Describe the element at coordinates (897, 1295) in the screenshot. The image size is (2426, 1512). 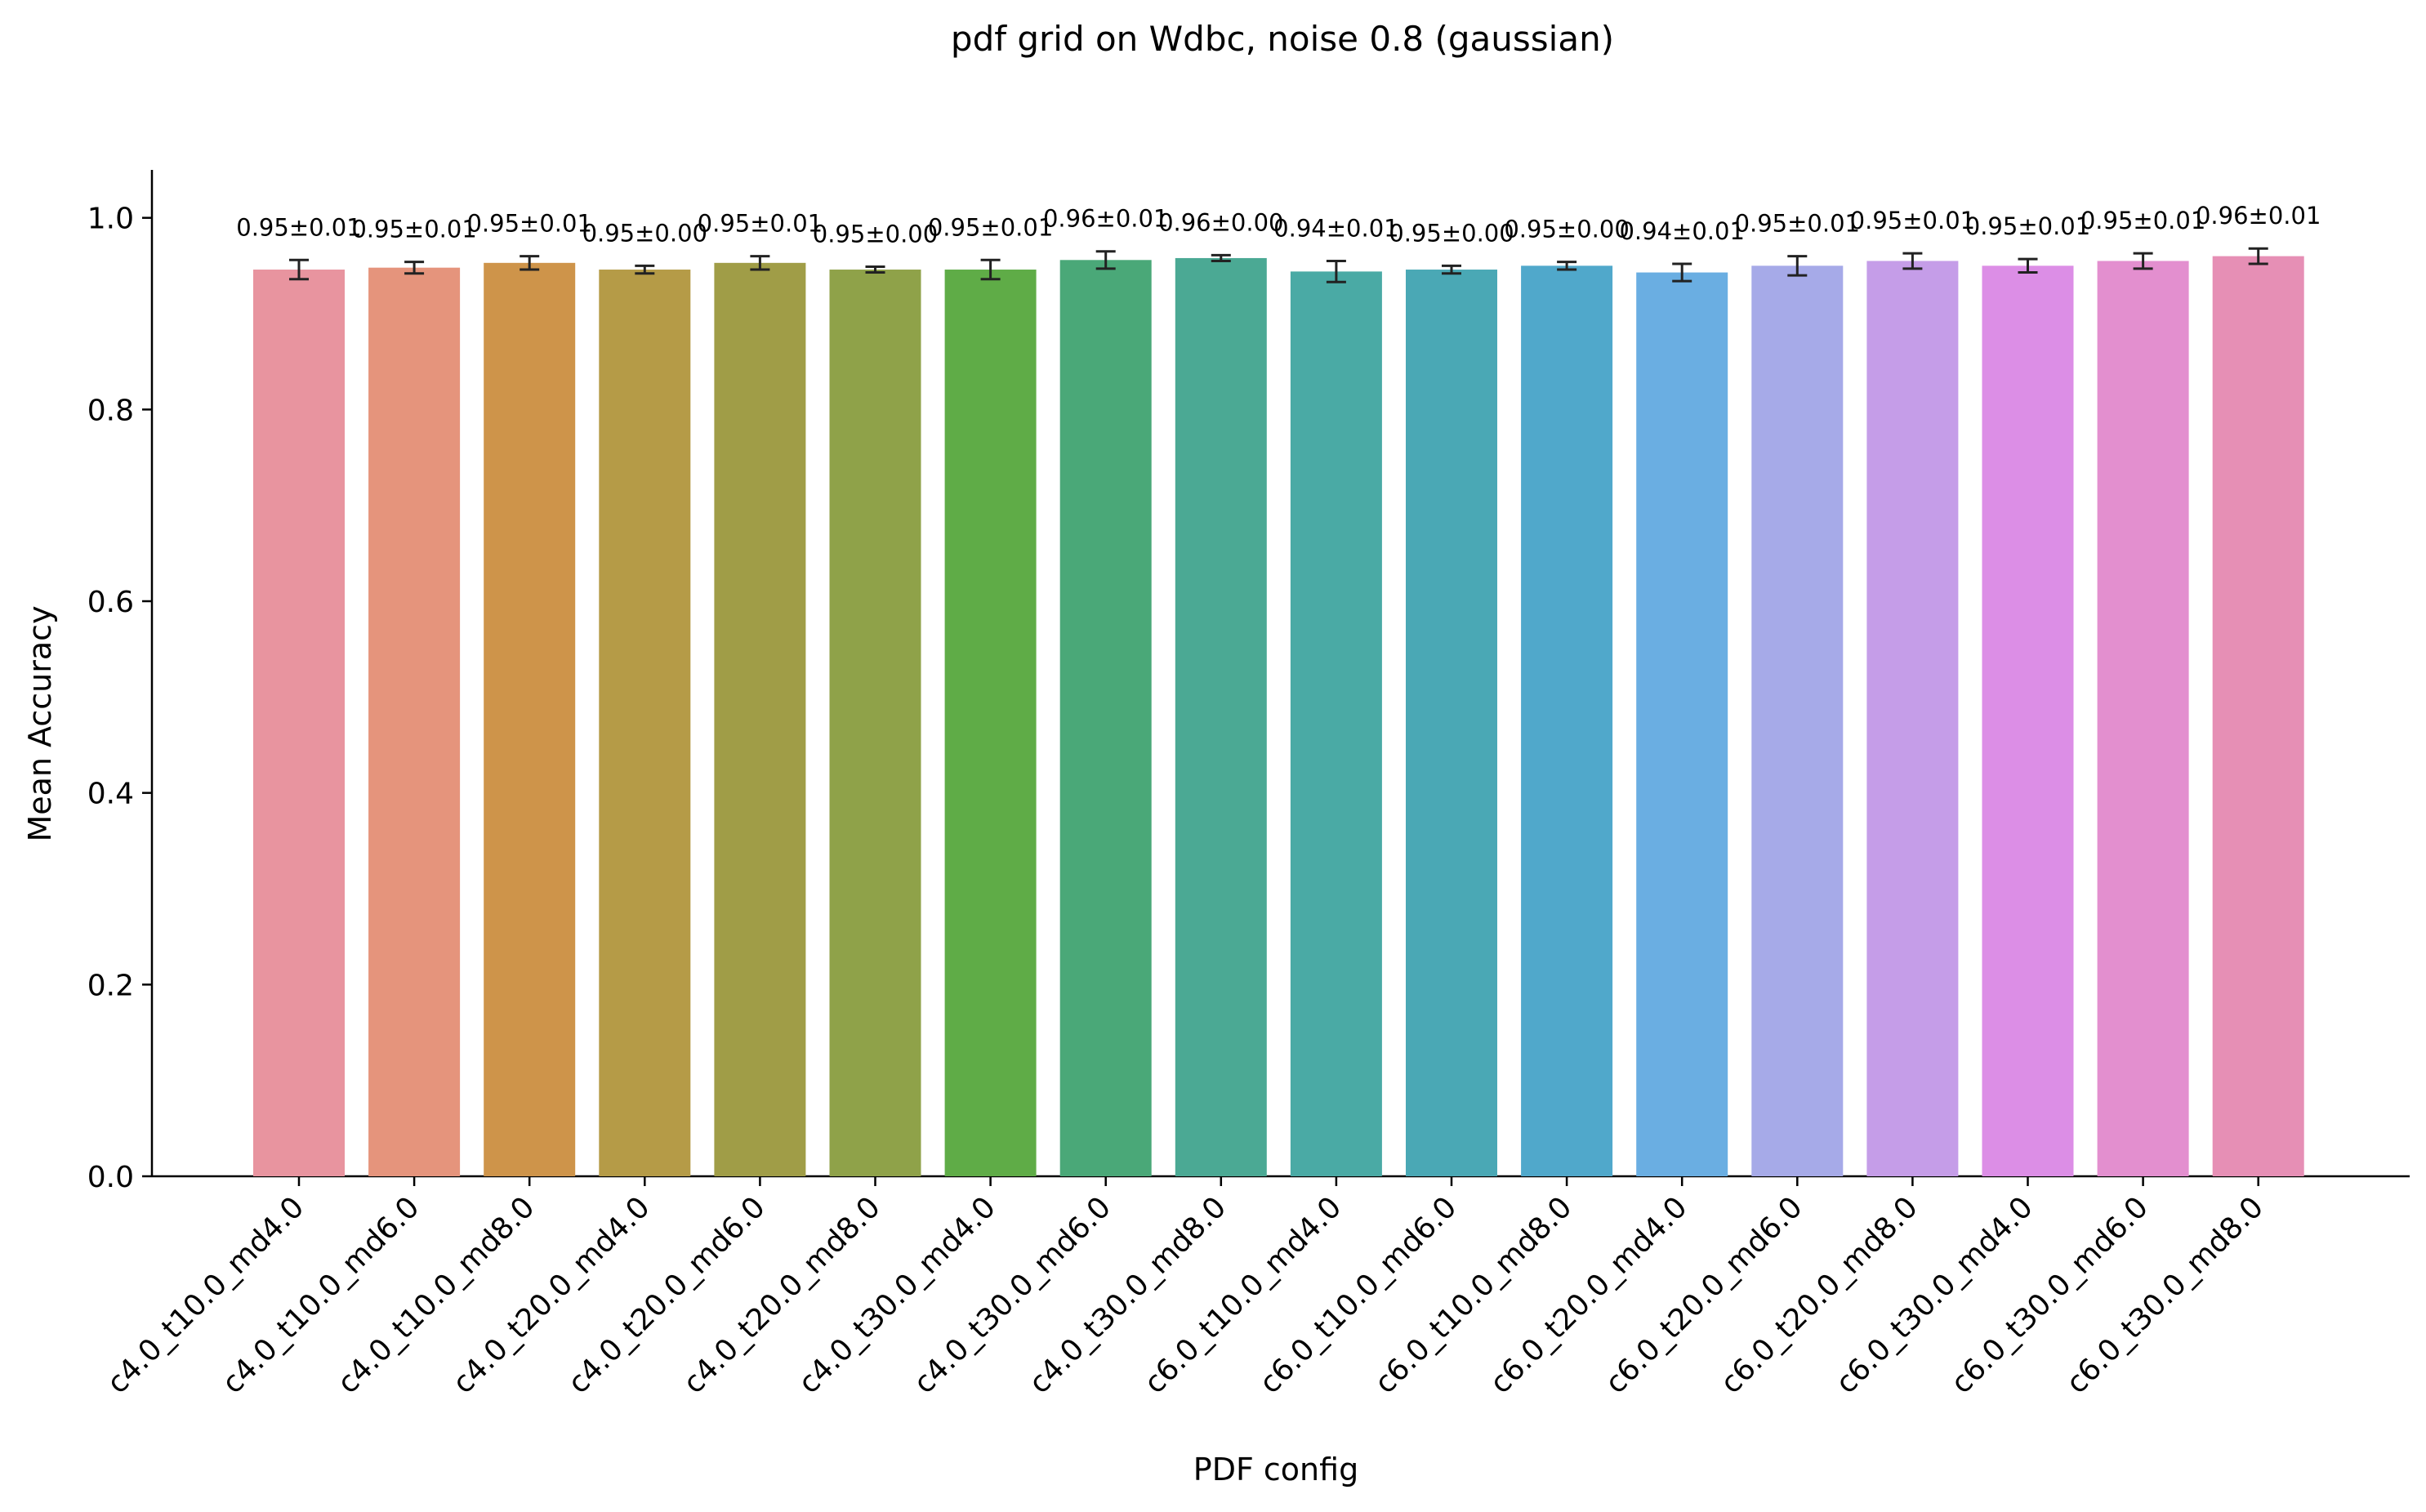
I see `x-tick-label: c4.0_t30.0_md4.0` at that location.